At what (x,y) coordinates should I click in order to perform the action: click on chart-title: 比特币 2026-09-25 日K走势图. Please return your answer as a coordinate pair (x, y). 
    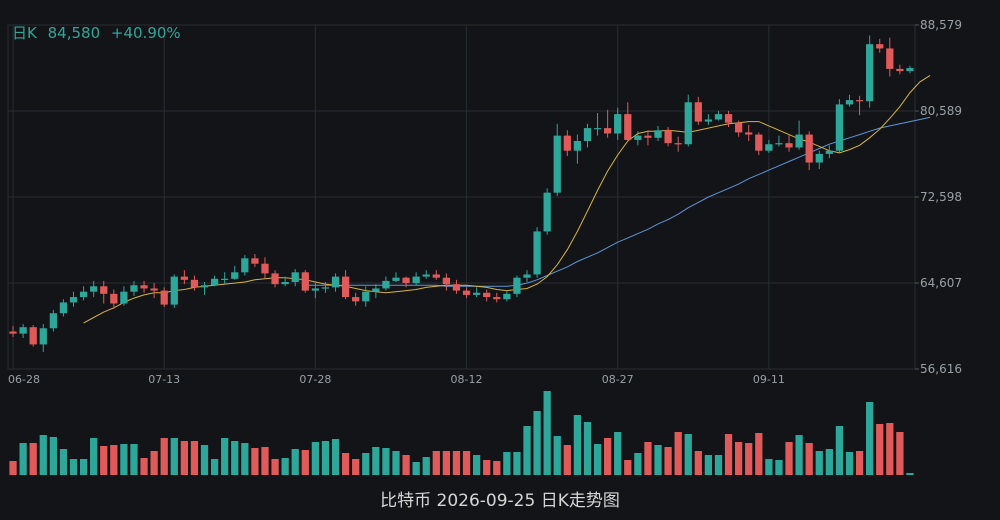
    Looking at the image, I should click on (500, 501).